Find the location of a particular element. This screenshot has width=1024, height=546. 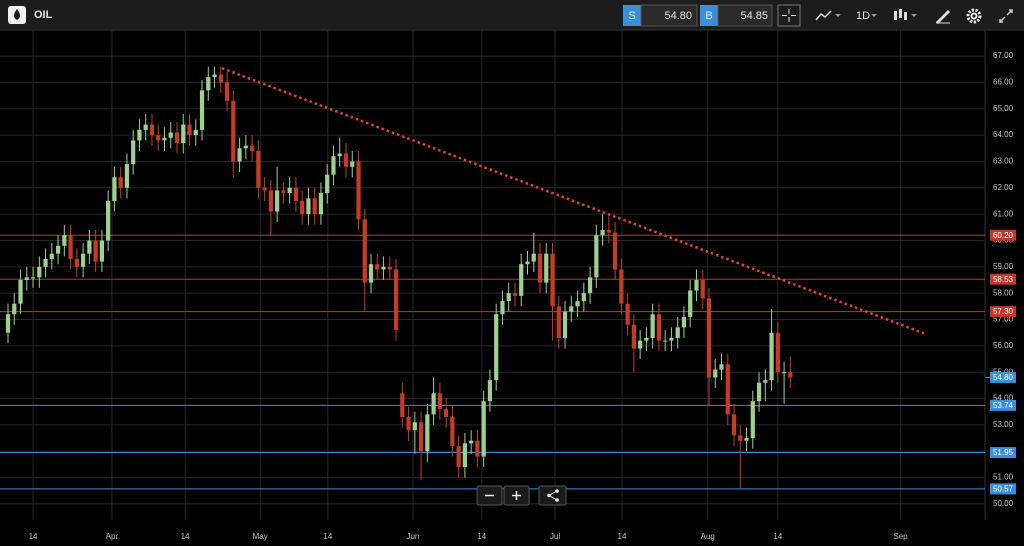

y-tick-label: 59.00 is located at coordinates (1003, 266).